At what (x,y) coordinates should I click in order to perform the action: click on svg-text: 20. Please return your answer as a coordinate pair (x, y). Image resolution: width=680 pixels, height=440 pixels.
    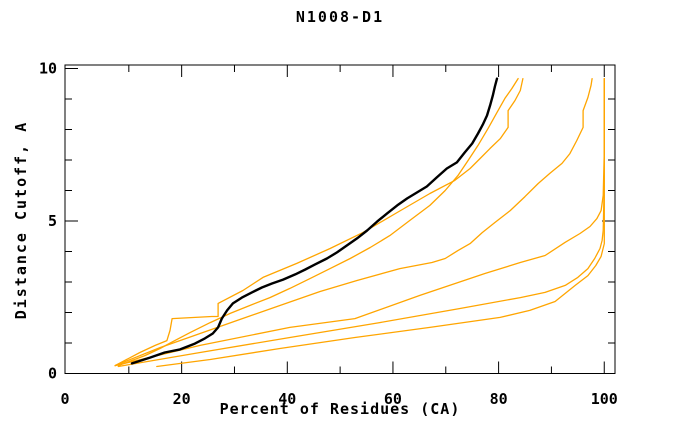
    Looking at the image, I should click on (182, 399).